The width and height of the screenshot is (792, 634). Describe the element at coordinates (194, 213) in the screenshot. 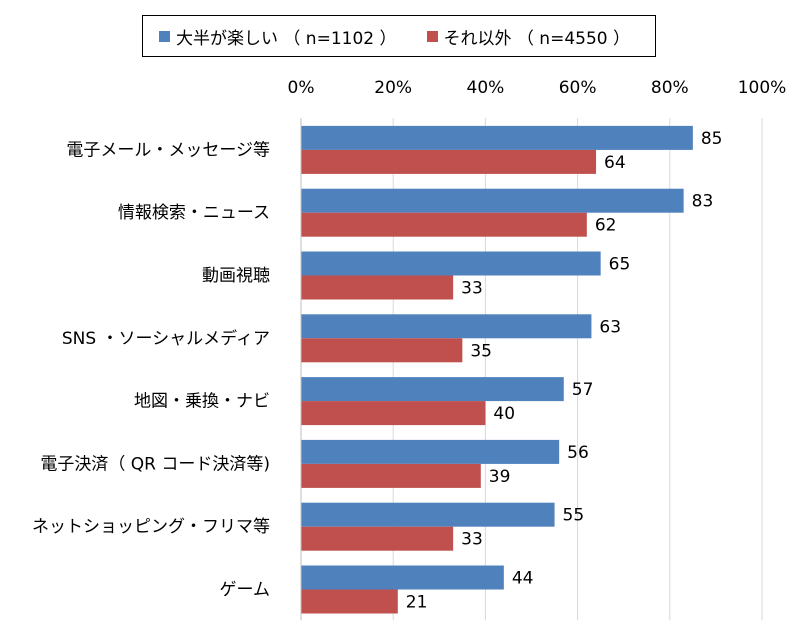

I see `category-label-1: 情報検索・ニュース` at that location.